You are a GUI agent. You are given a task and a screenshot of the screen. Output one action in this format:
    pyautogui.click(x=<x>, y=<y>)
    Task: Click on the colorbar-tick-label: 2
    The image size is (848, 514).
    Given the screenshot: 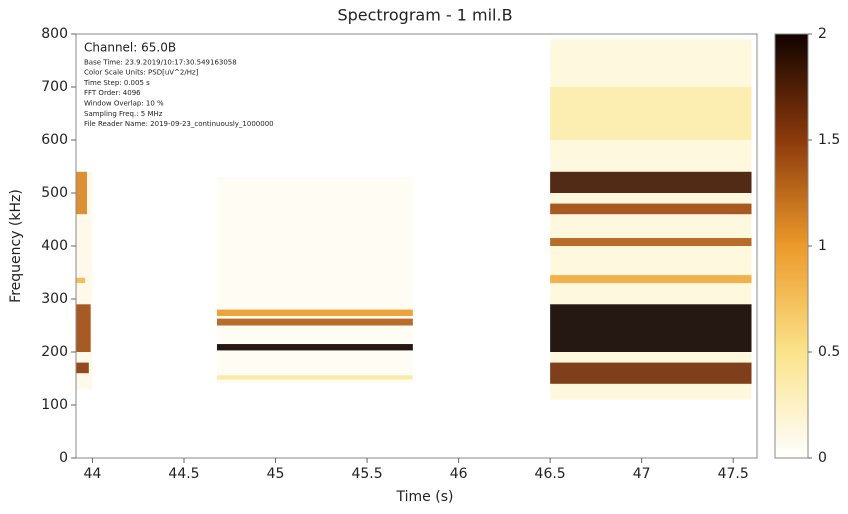 What is the action you would take?
    pyautogui.click(x=822, y=34)
    